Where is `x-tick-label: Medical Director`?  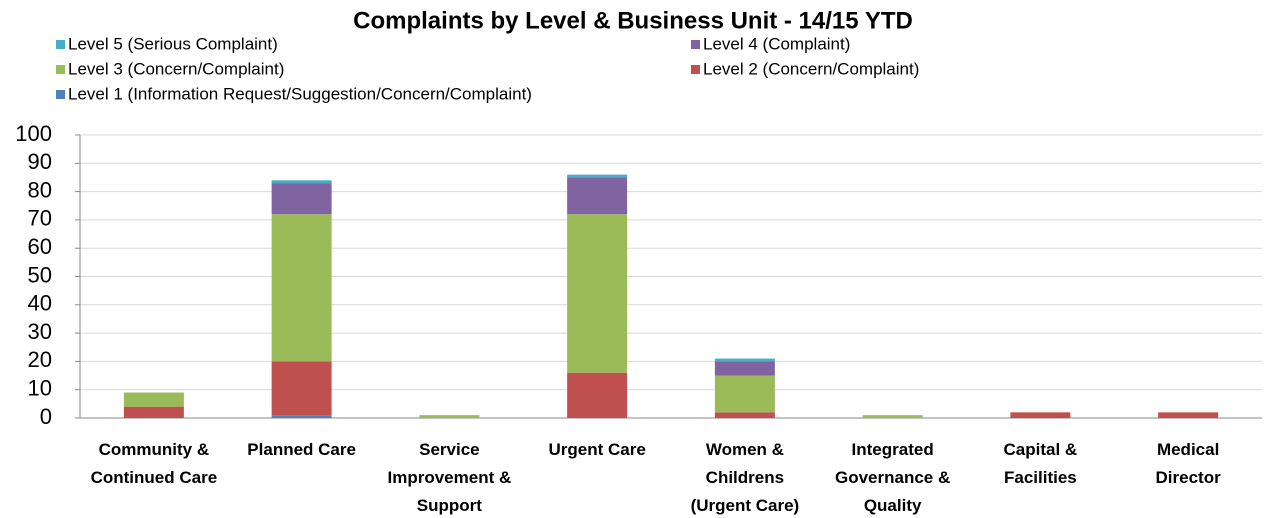 x-tick-label: Medical Director is located at coordinates (1188, 463).